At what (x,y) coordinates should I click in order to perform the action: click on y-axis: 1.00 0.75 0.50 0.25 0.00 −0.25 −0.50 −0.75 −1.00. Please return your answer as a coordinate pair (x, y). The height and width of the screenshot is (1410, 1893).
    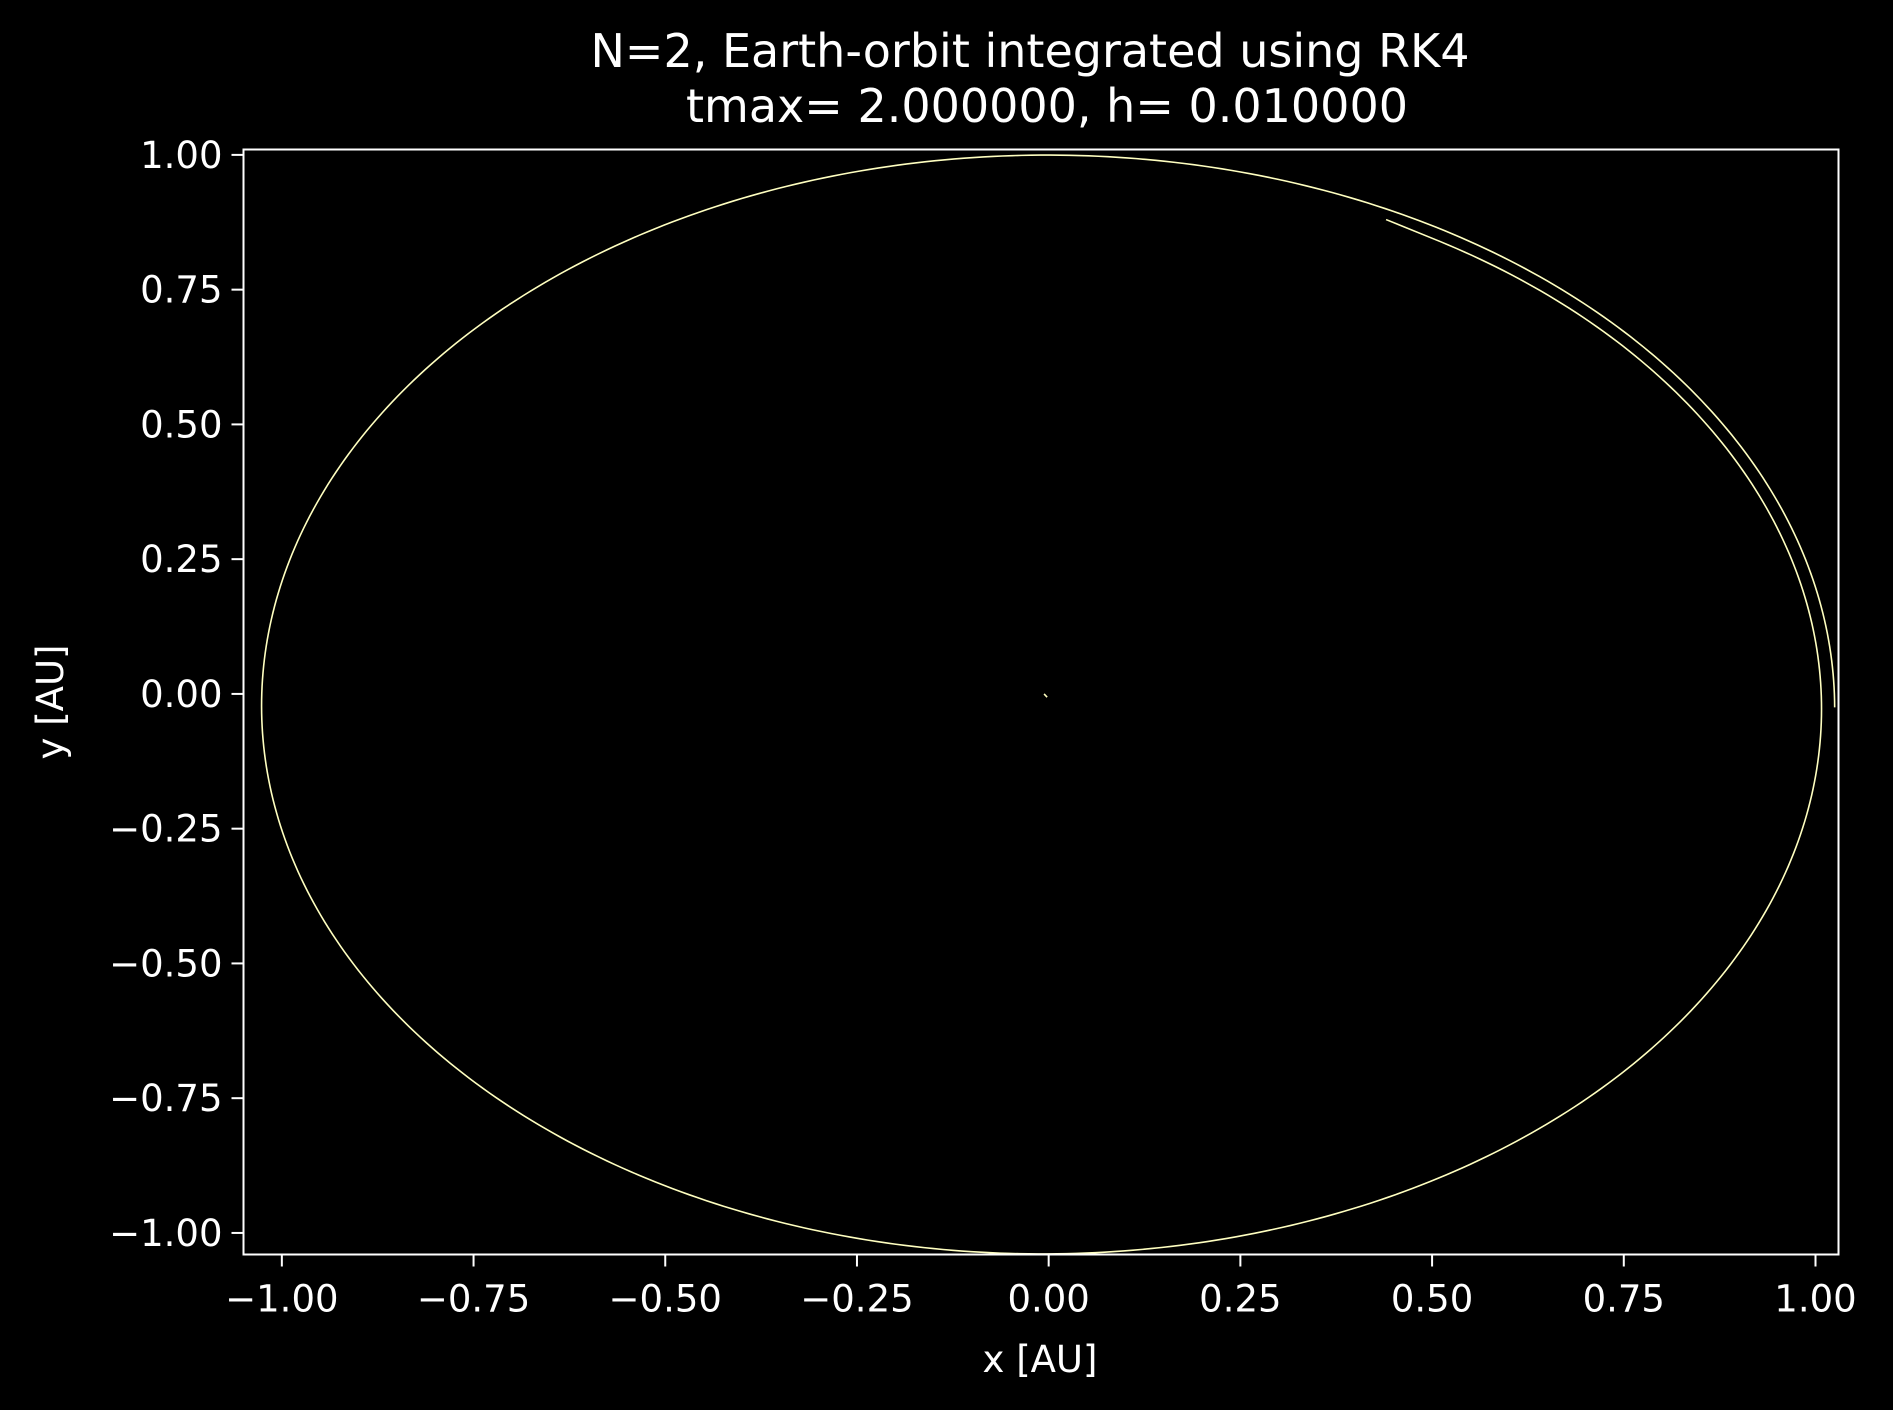
    Looking at the image, I should click on (176, 694).